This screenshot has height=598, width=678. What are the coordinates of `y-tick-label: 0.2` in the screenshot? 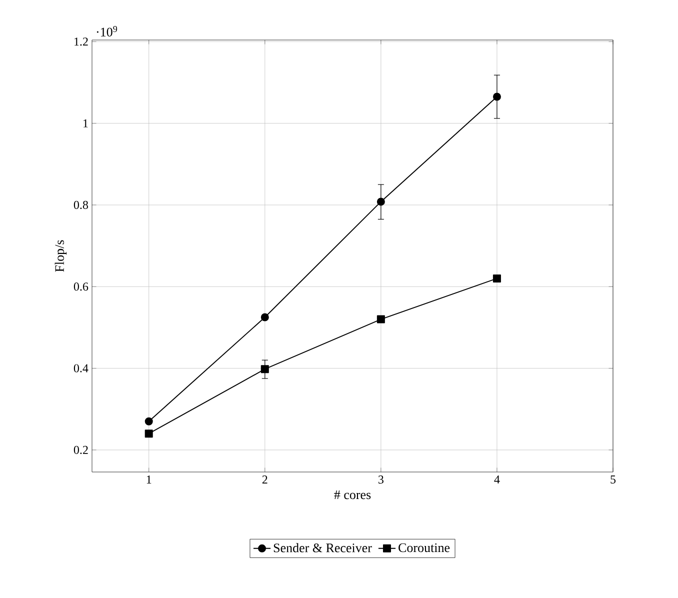 It's located at (81, 450).